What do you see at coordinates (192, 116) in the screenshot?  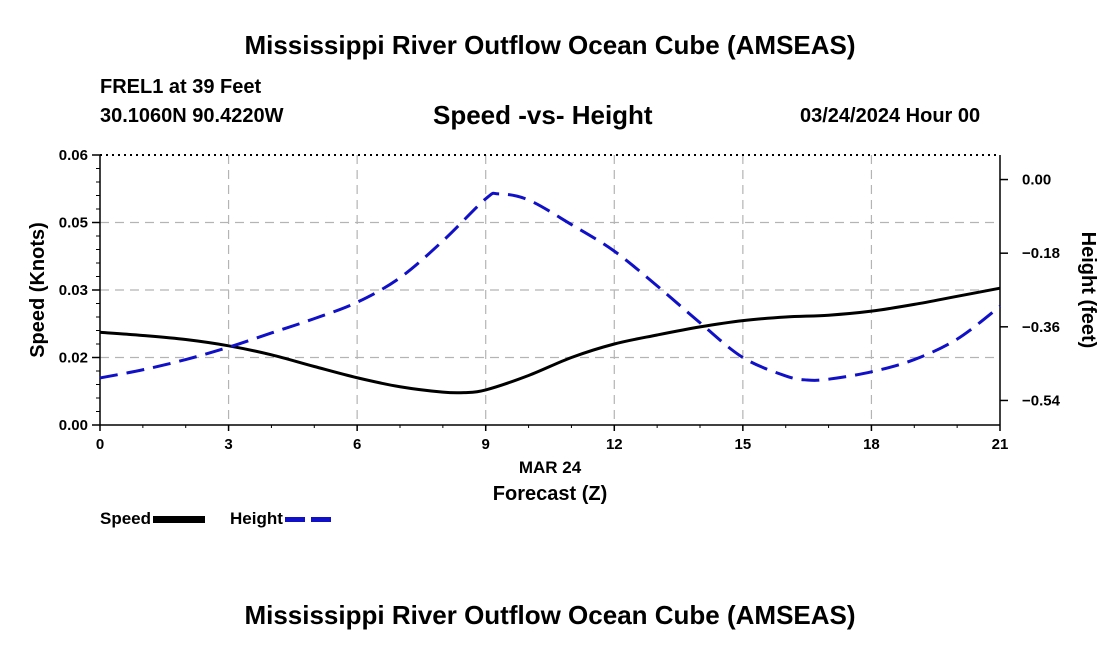 I see `station-coordinates: 30.1060N 90.4220W` at bounding box center [192, 116].